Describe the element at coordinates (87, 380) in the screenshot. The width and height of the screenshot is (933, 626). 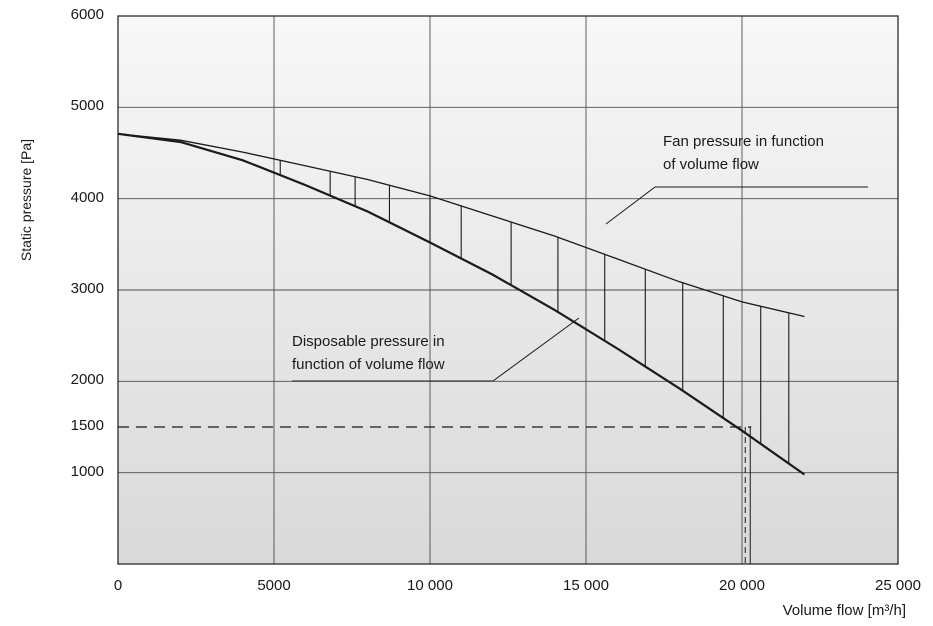
I see `y-tick-label: 2000` at that location.